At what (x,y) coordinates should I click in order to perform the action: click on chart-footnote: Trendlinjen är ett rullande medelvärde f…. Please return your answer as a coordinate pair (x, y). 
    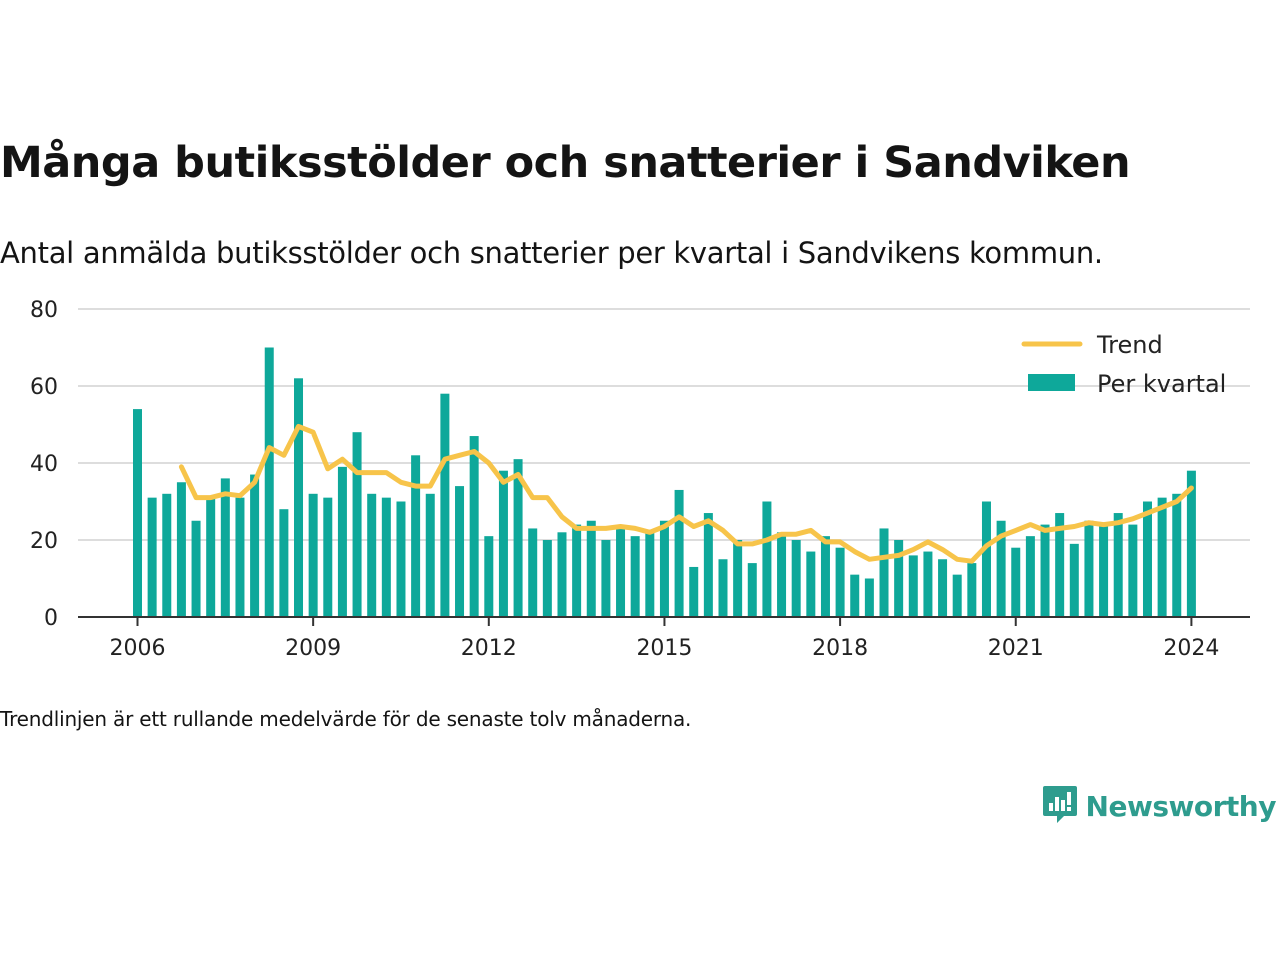
    Looking at the image, I should click on (346, 719).